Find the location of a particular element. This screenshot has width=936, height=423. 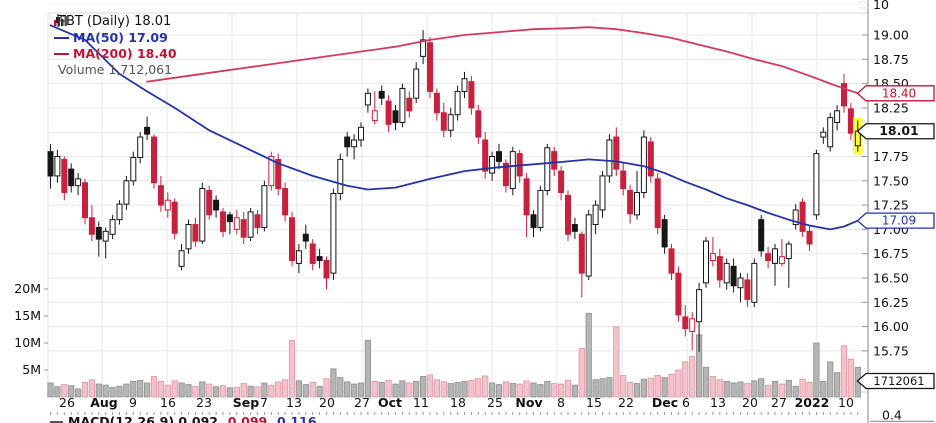

price-axis-label: 18.25 is located at coordinates (891, 107).